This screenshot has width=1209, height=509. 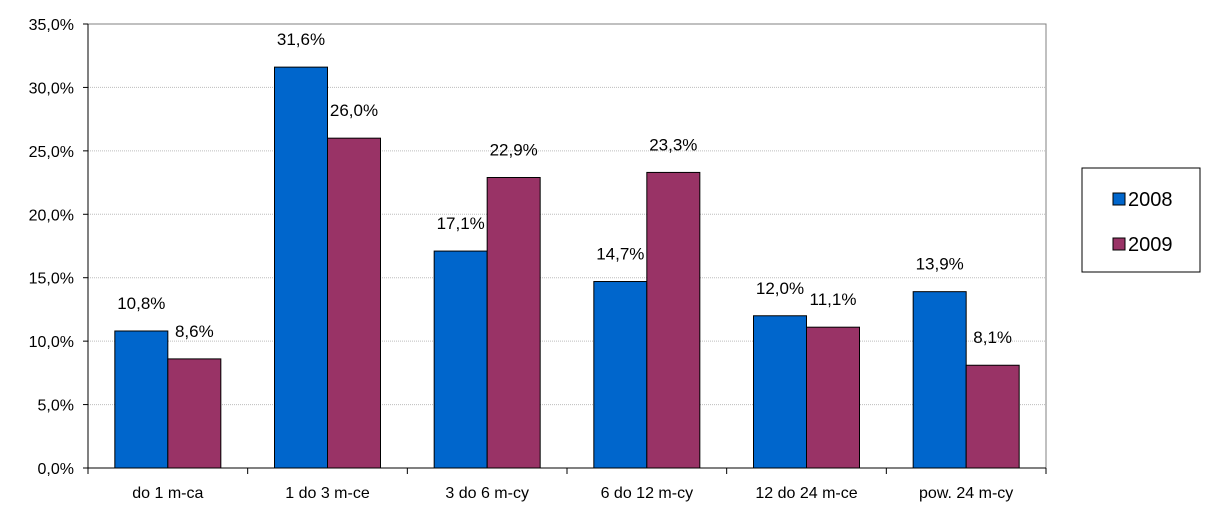 What do you see at coordinates (461, 223) in the screenshot?
I see `data-label: 17,1%` at bounding box center [461, 223].